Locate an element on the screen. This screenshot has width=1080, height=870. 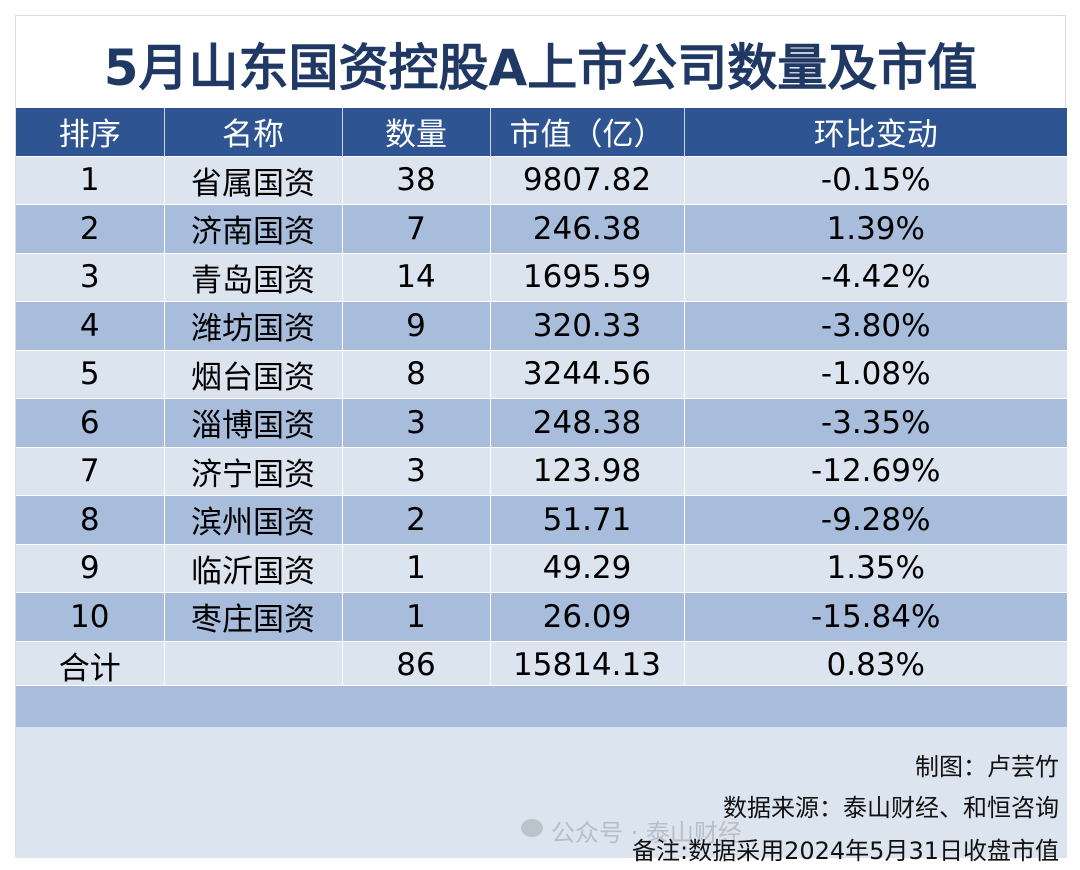
table-row: 10 枣庄国资 1 26.09 -15.84% is located at coordinates (541, 616).